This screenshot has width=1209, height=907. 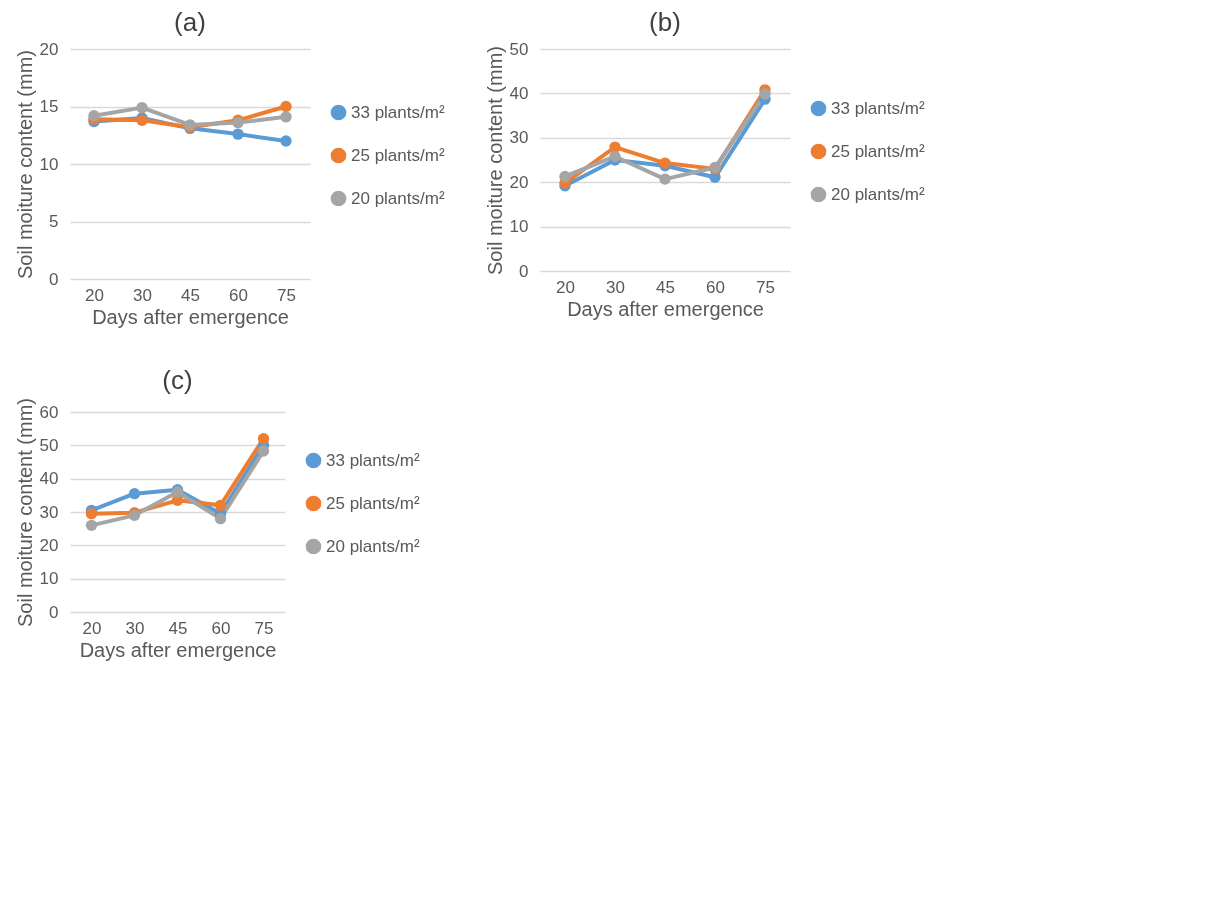 What do you see at coordinates (49, 412) in the screenshot?
I see `y-tick-label: 60` at bounding box center [49, 412].